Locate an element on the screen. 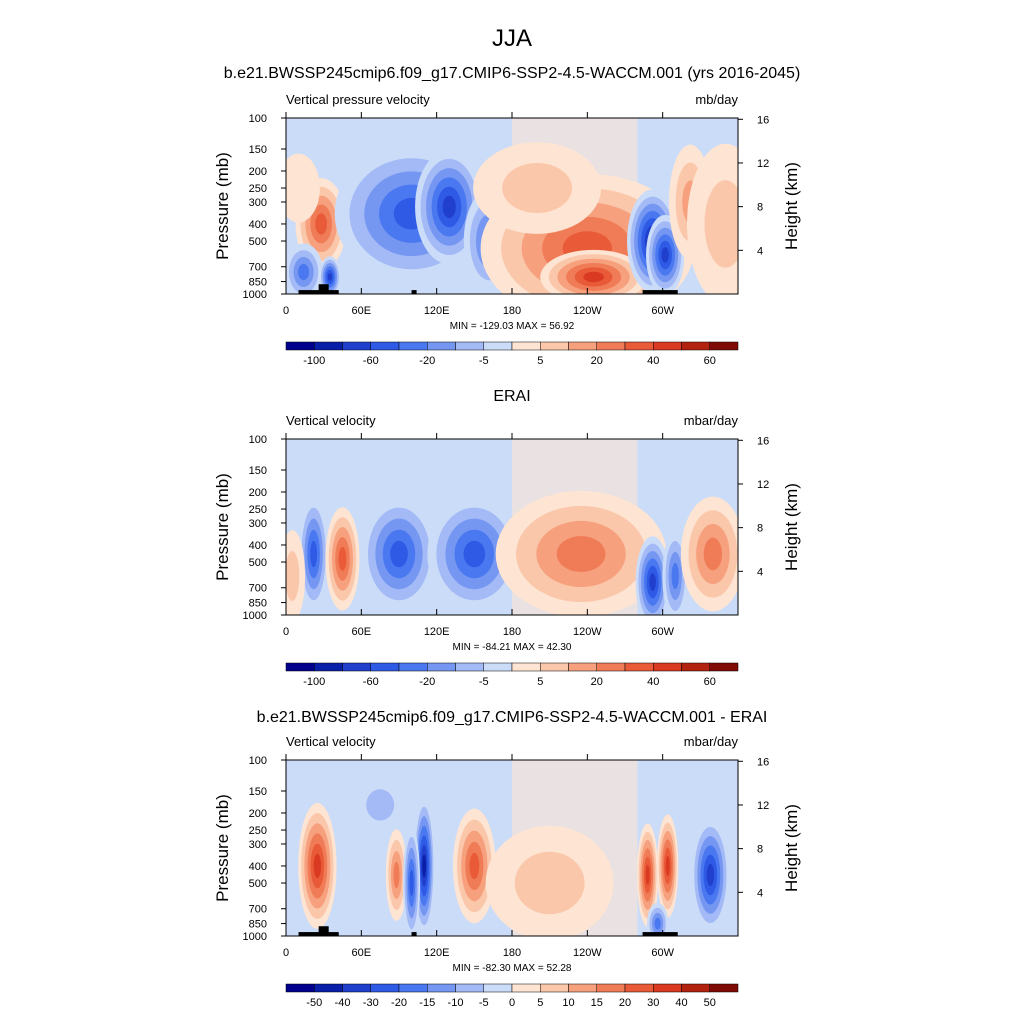 This screenshot has height=1024, width=1024. panel-left-label: Vertical pressure velocity is located at coordinates (358, 99).